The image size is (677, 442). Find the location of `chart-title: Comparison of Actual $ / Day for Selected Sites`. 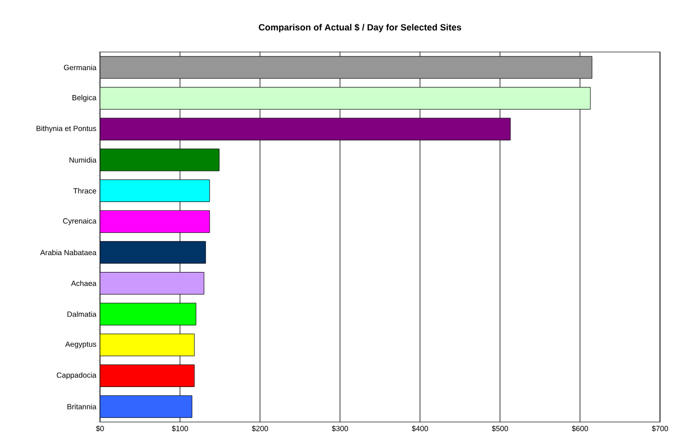

chart-title: Comparison of Actual $ / Day for Selected Sites is located at coordinates (360, 28).